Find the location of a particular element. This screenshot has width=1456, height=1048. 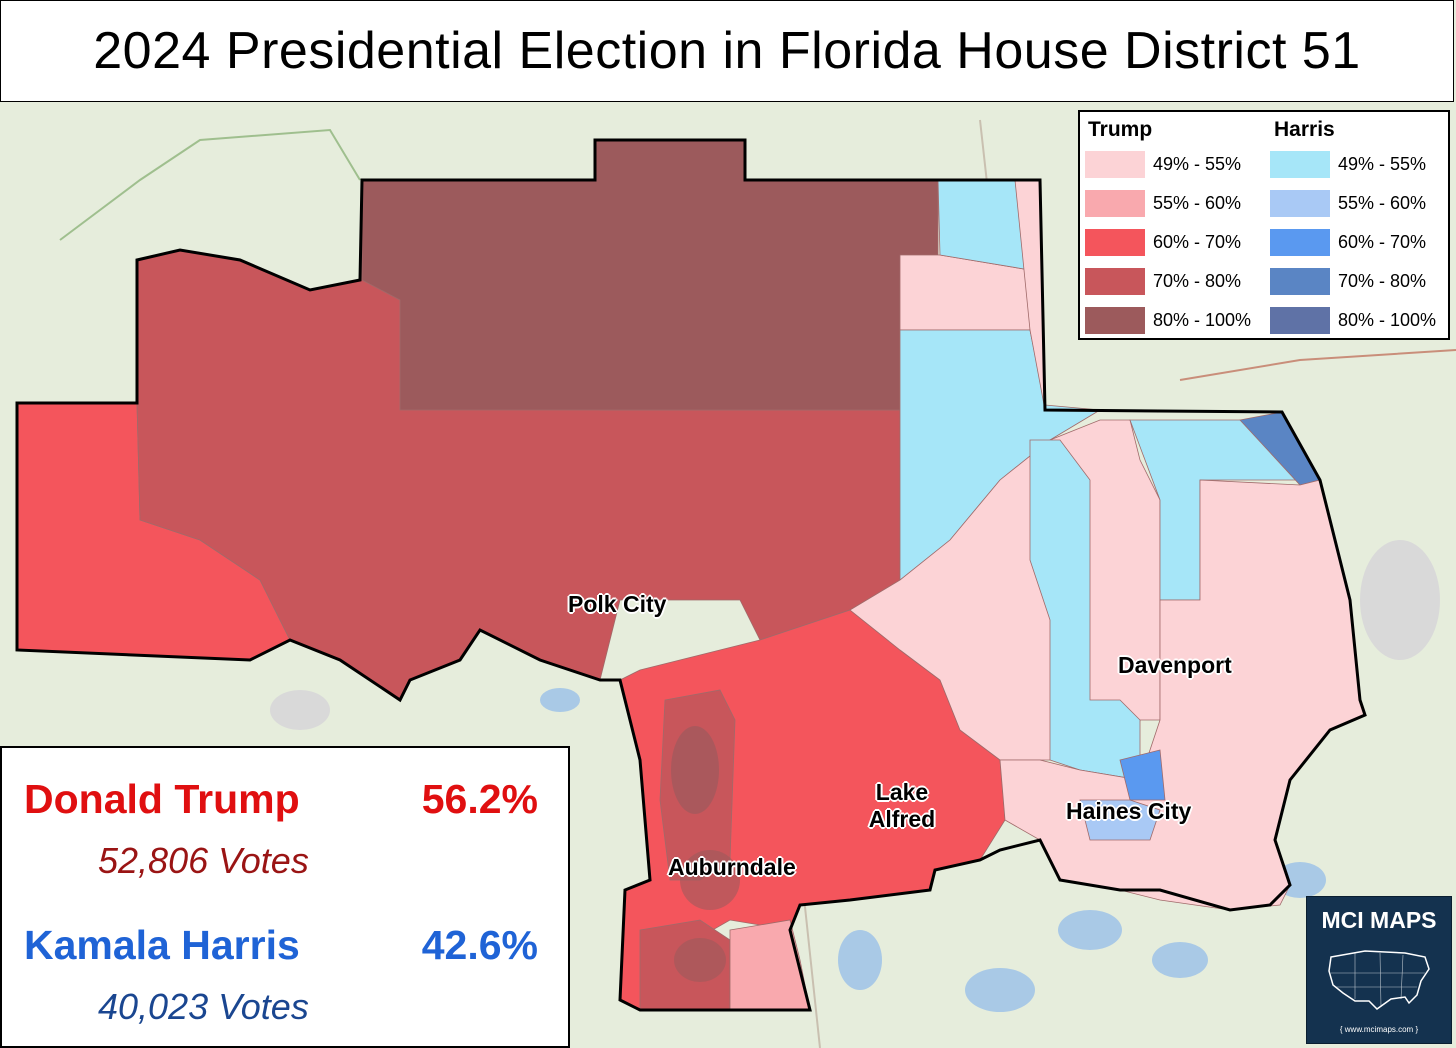

trump-name: Donald Trump is located at coordinates (162, 799).